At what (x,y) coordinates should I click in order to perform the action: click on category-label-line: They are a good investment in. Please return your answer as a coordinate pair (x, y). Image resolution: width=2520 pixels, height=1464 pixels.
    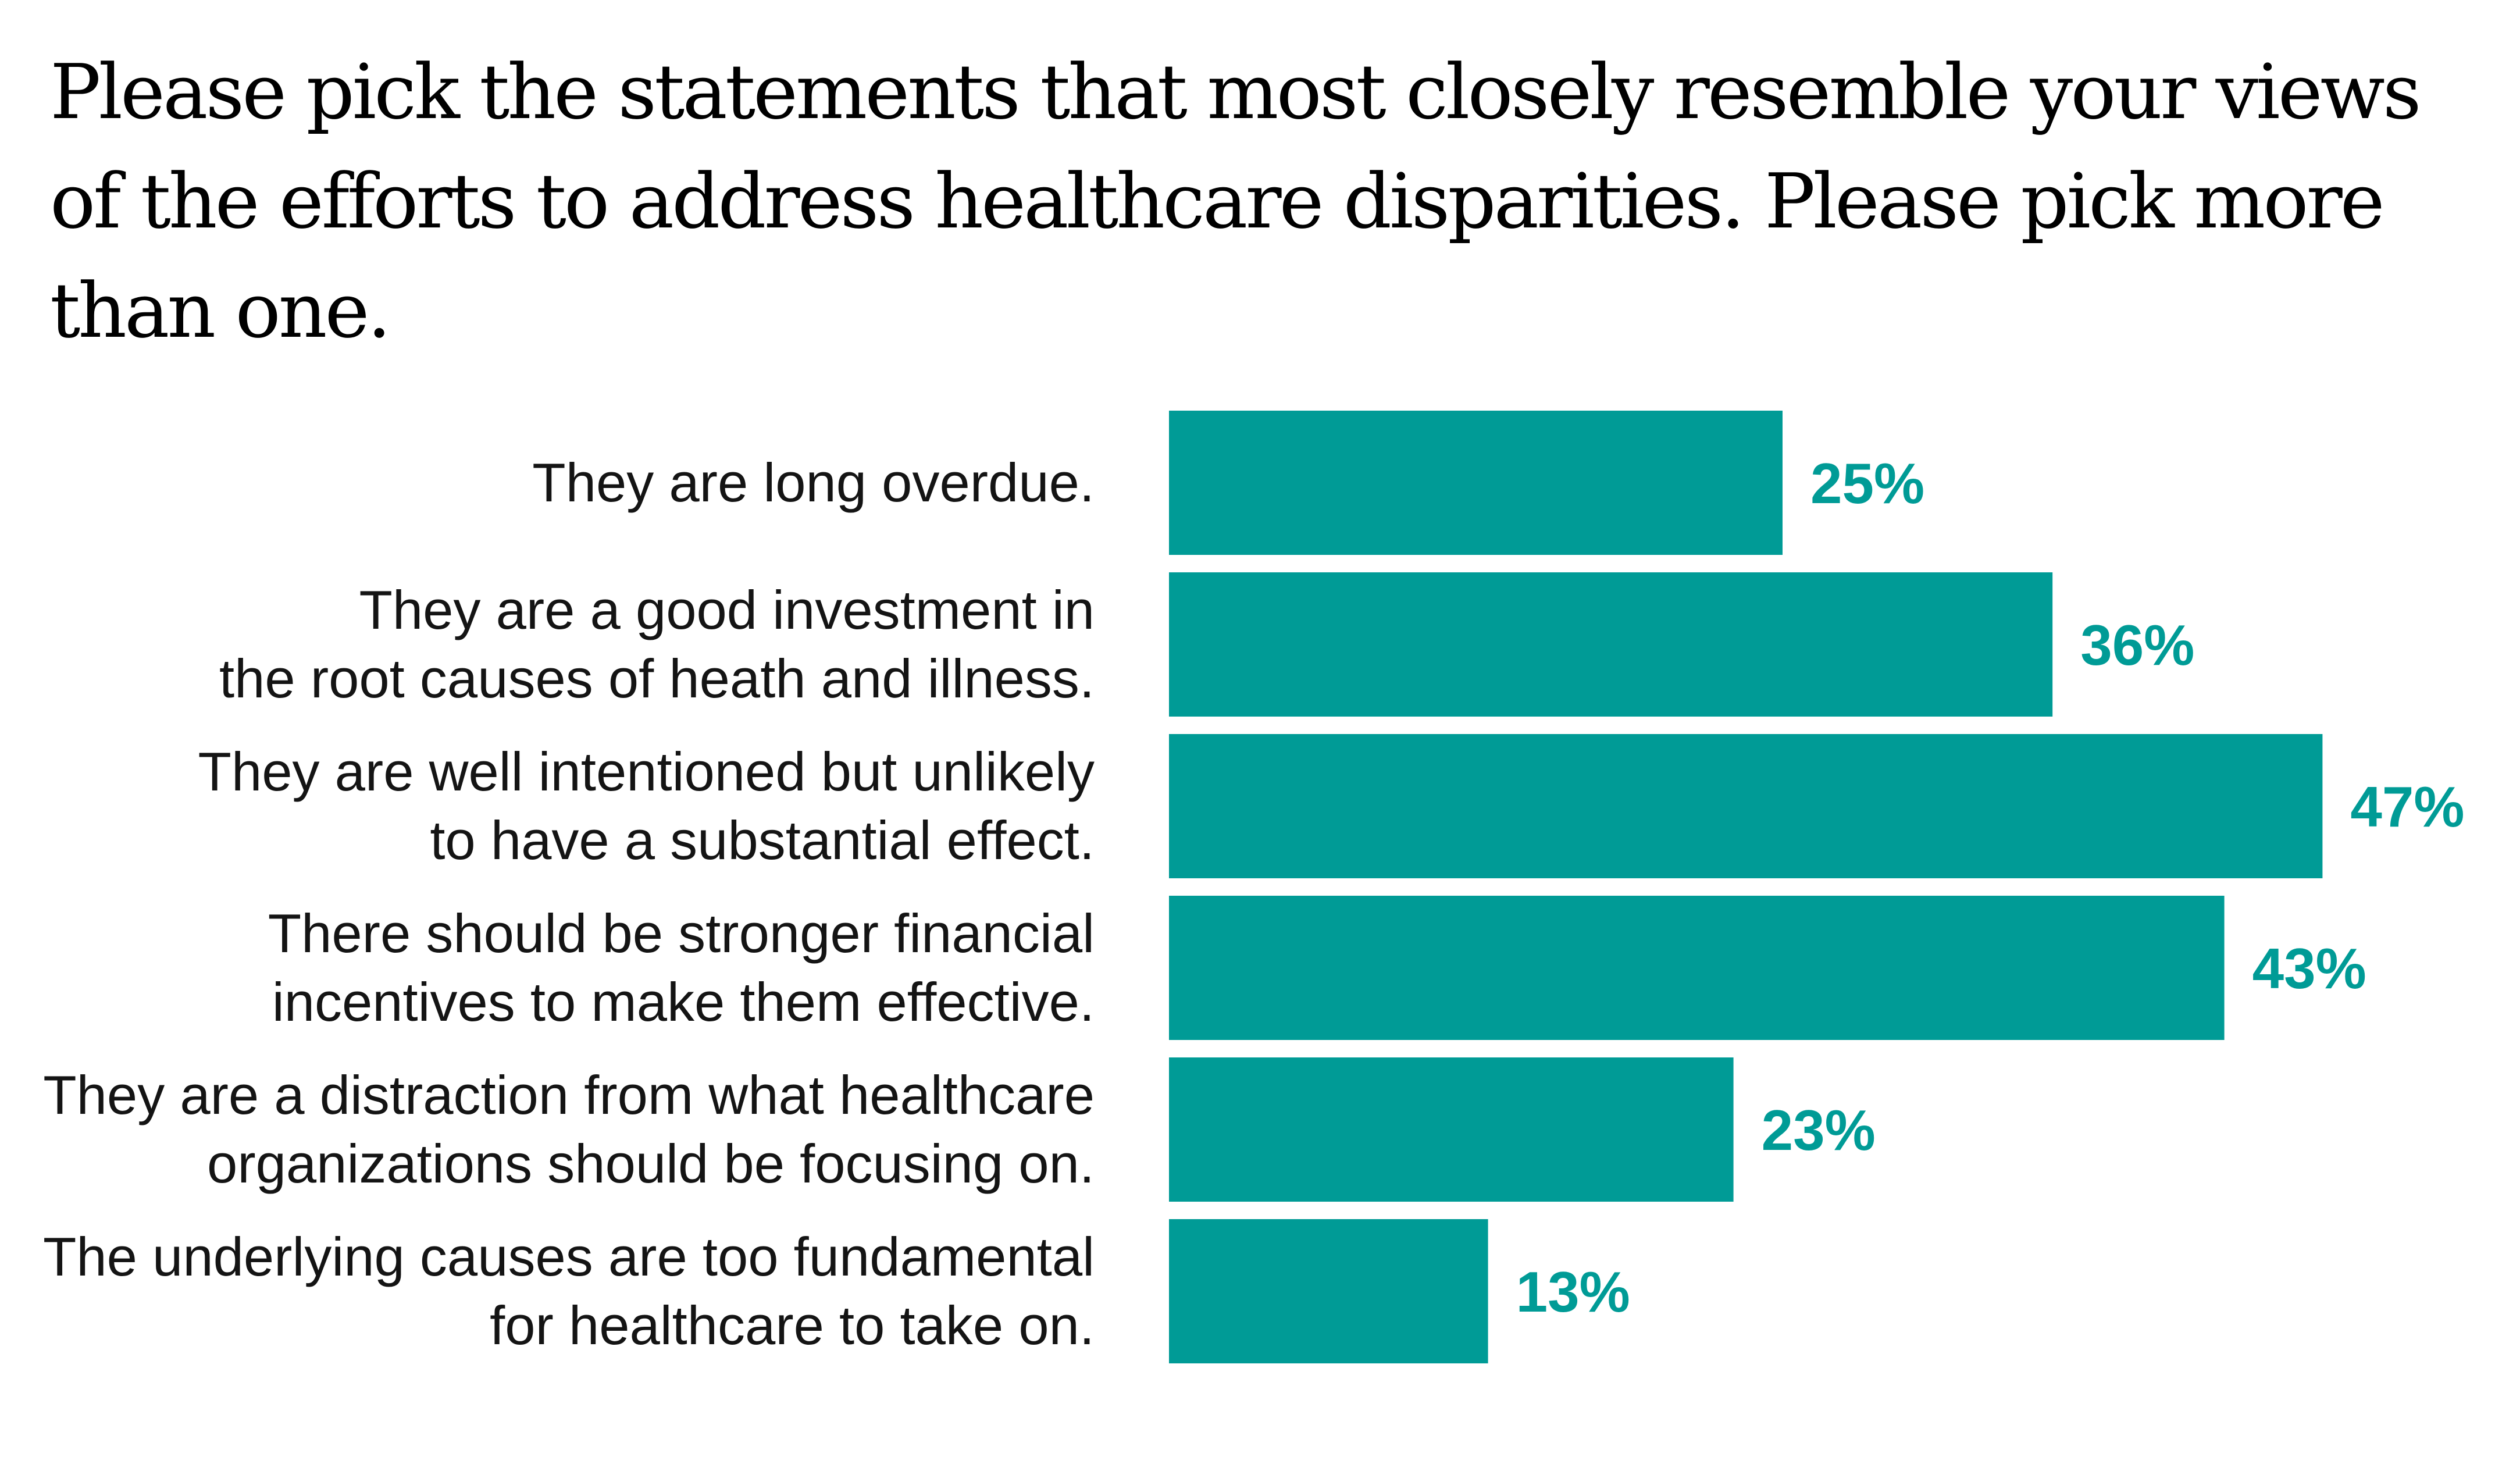
    Looking at the image, I should click on (727, 609).